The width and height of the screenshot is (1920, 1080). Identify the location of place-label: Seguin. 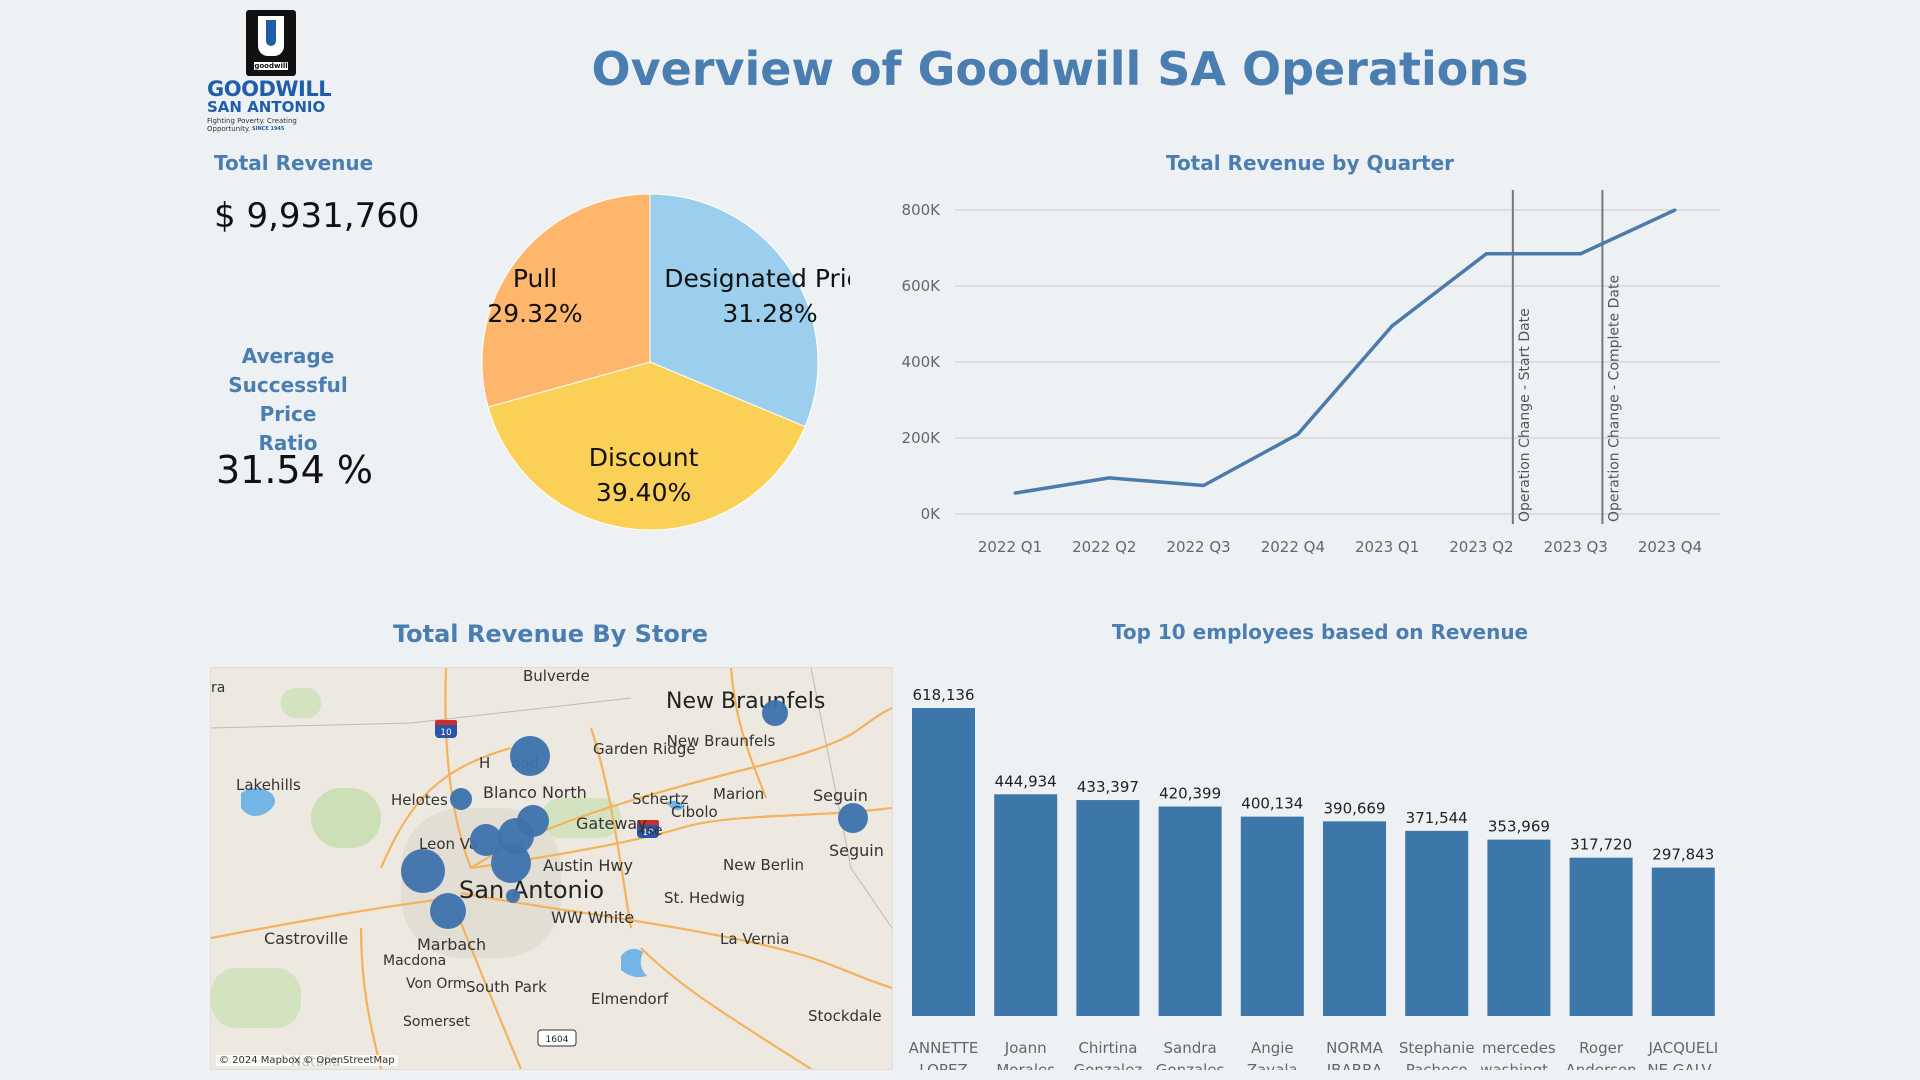
(856, 850).